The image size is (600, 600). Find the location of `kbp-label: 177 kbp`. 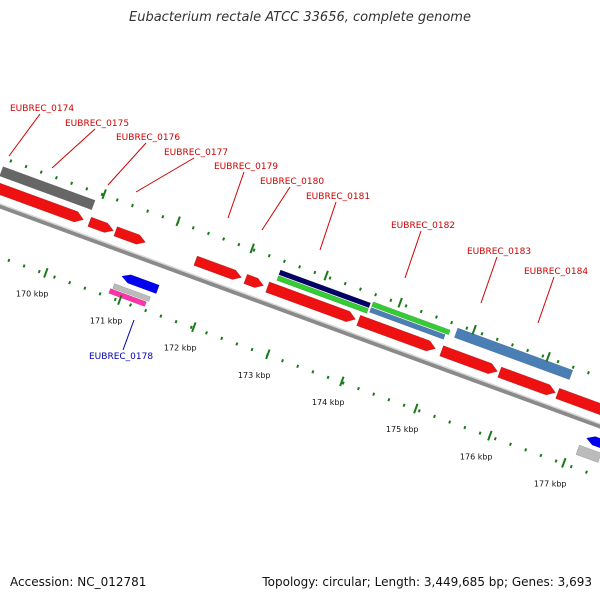

kbp-label: 177 kbp is located at coordinates (550, 483).